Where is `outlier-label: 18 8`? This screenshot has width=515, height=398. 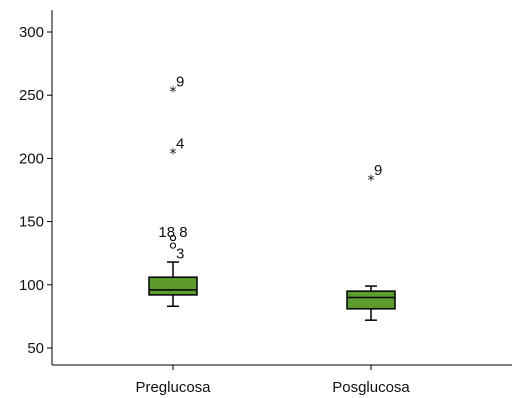
outlier-label: 18 8 is located at coordinates (172, 232).